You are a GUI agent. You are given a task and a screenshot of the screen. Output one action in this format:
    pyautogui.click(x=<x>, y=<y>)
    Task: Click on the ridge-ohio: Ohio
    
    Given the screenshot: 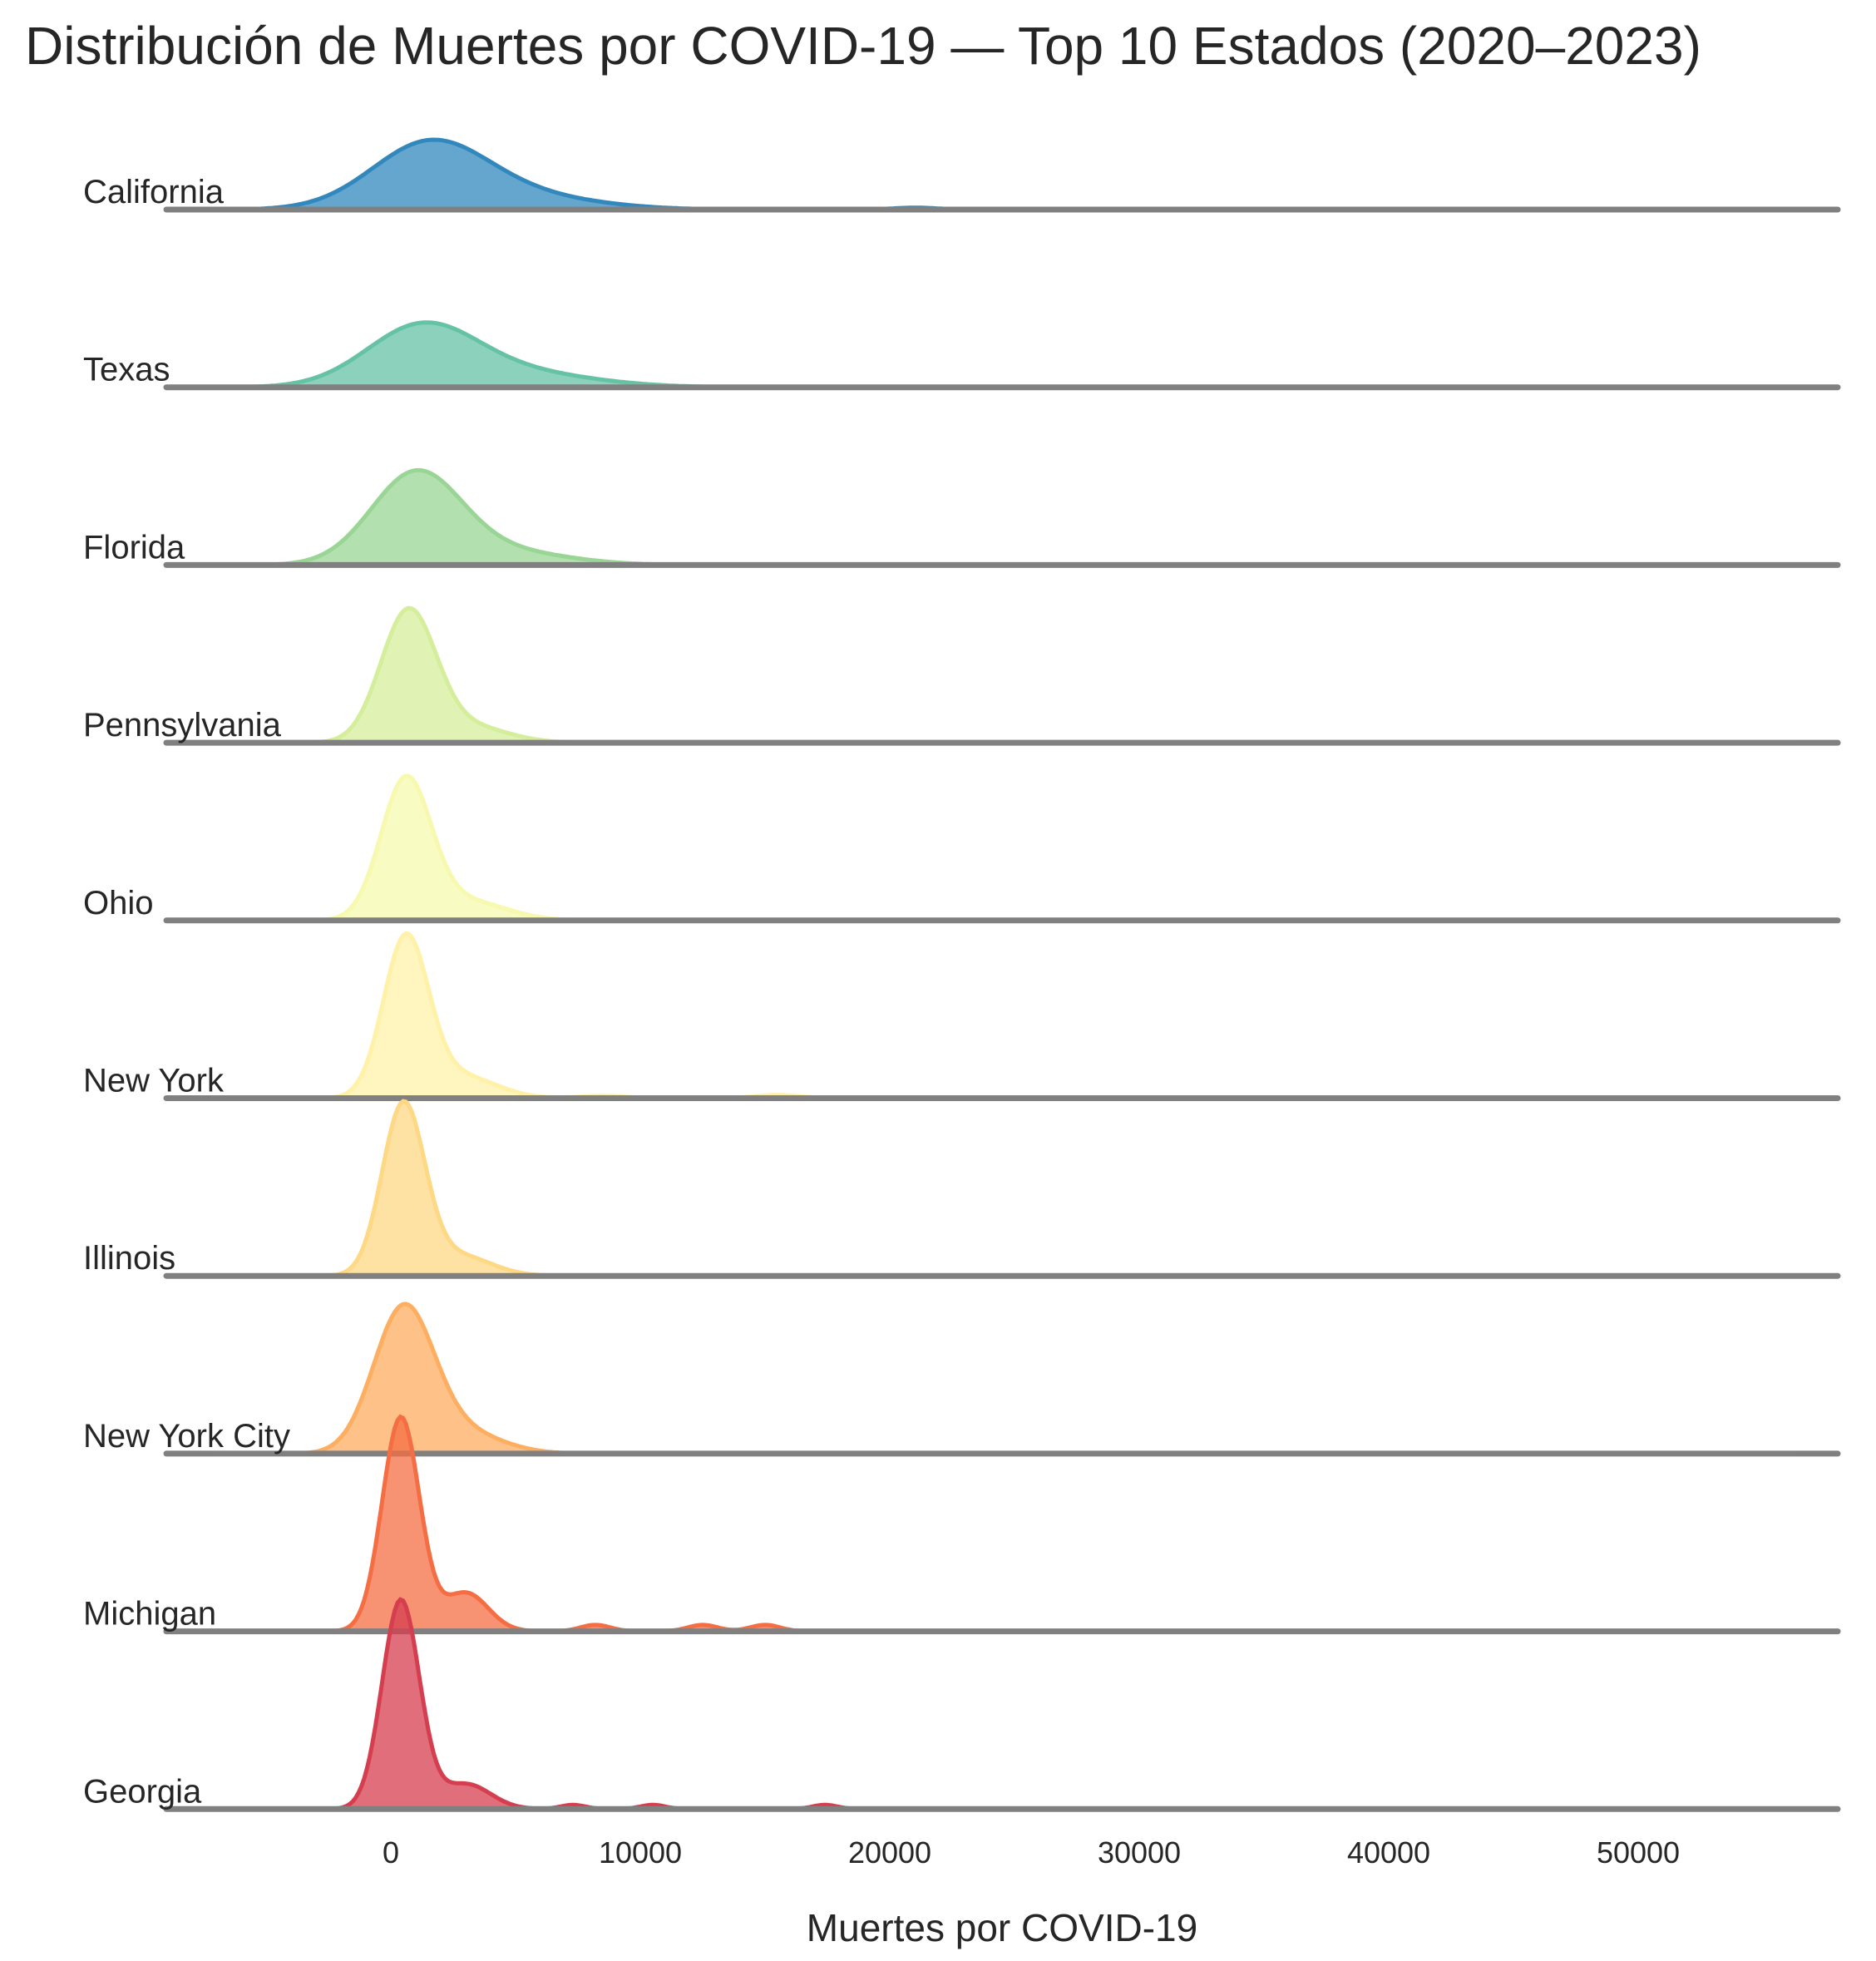 What is the action you would take?
    pyautogui.click(x=962, y=848)
    